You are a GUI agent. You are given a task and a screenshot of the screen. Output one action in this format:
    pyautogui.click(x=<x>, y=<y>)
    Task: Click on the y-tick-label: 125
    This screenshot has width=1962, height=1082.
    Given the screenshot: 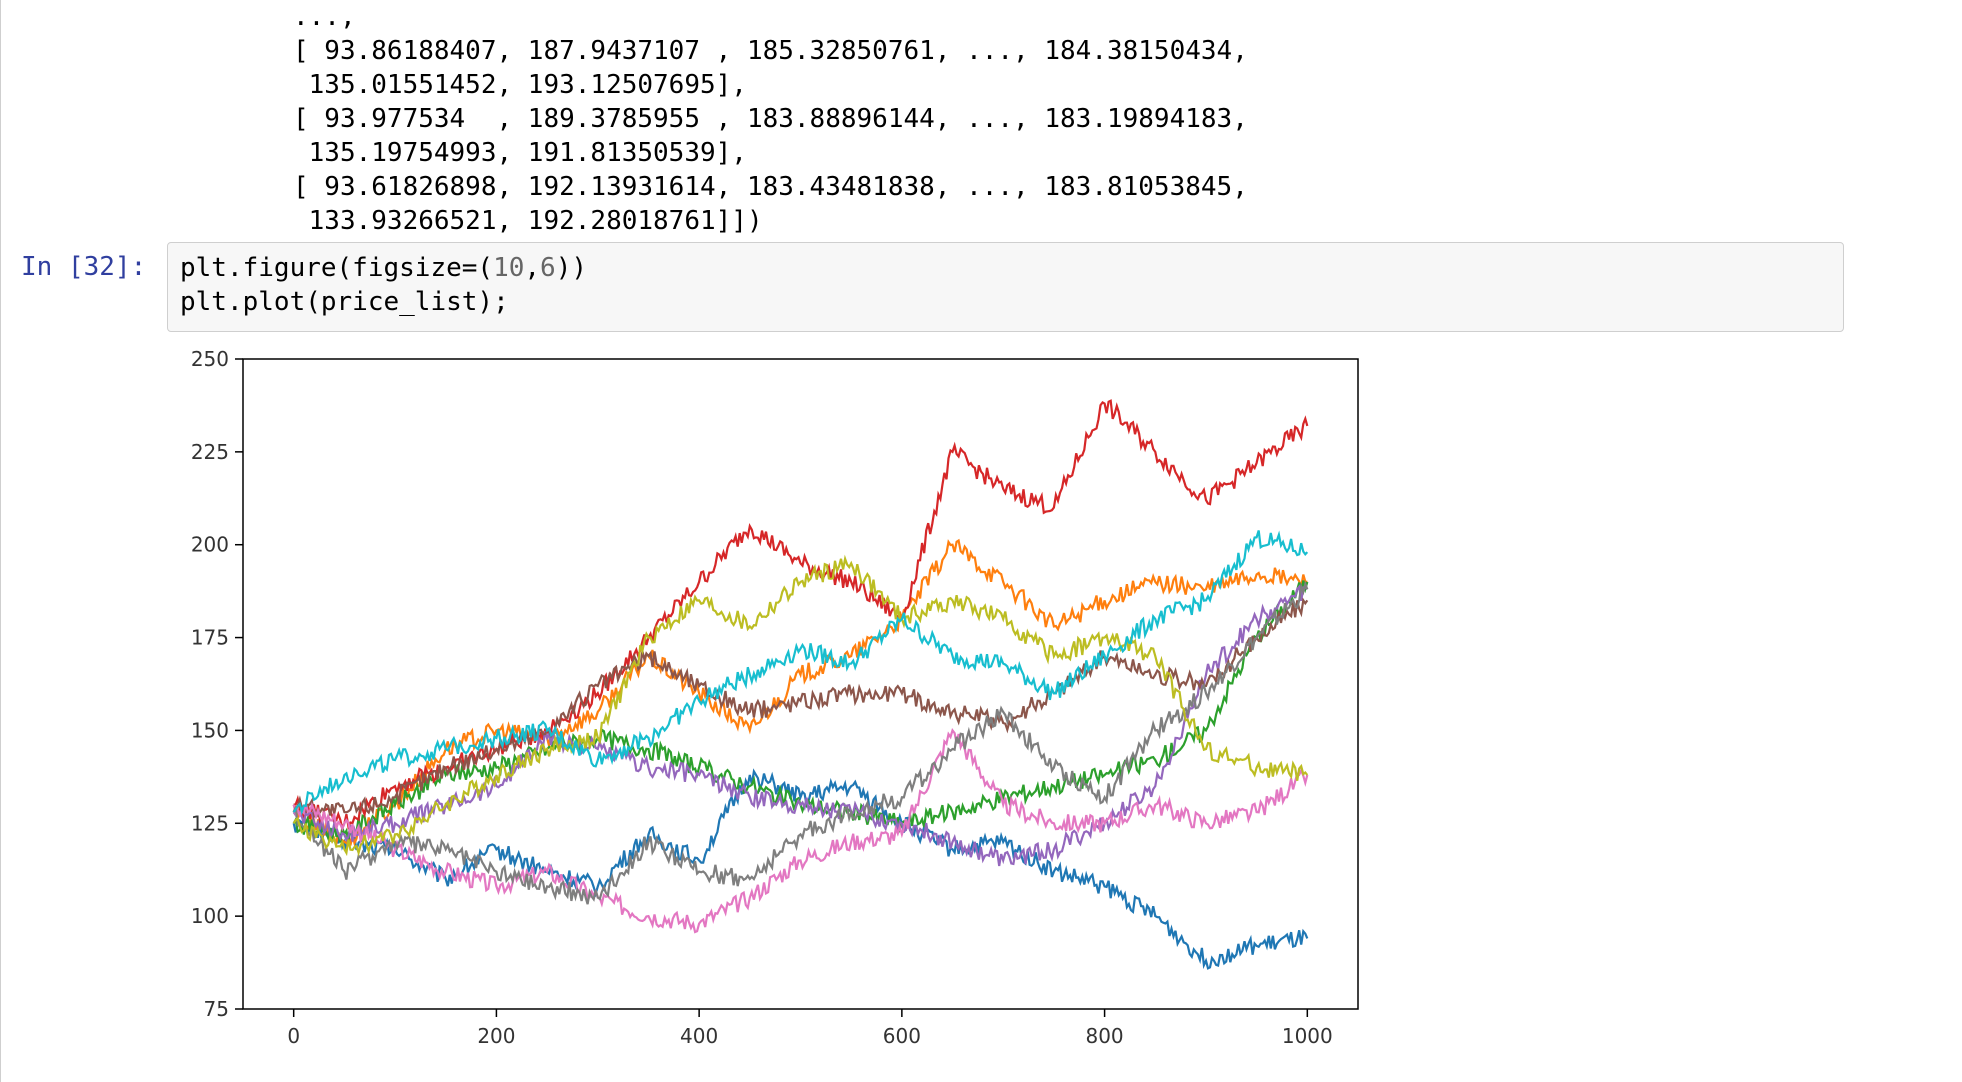 What is the action you would take?
    pyautogui.click(x=210, y=823)
    